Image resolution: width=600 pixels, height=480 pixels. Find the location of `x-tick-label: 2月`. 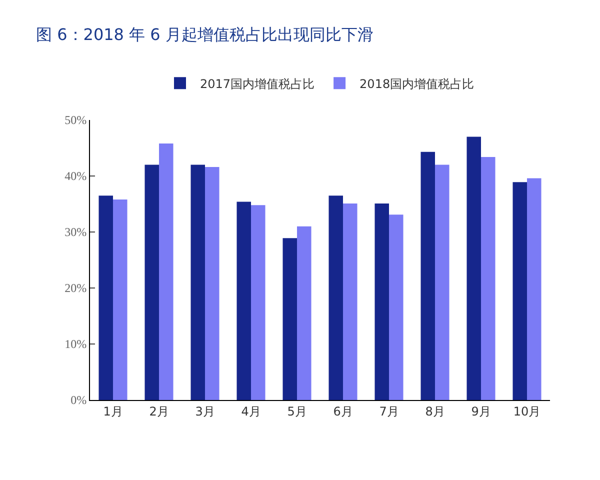

x-tick-label: 2月 is located at coordinates (159, 411).